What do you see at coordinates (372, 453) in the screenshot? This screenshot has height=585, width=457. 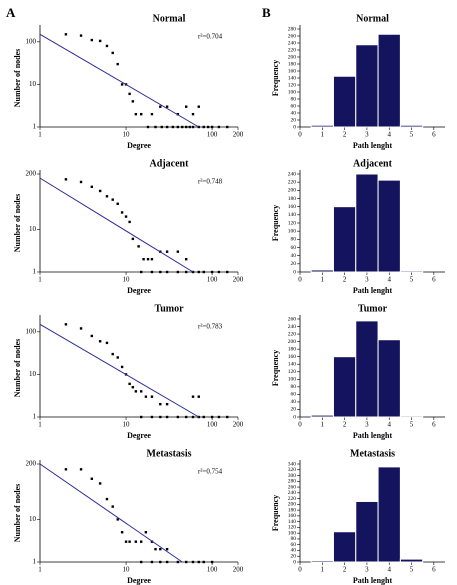 I see `chart-title: Metastasis` at bounding box center [372, 453].